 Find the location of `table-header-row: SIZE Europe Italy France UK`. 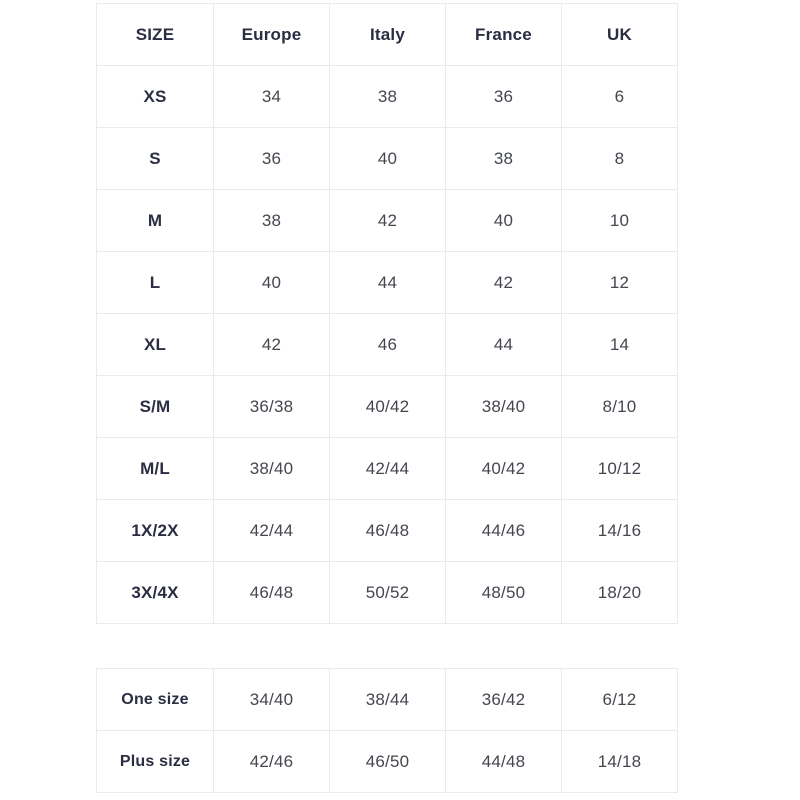

table-header-row: SIZE Europe Italy France UK is located at coordinates (387, 34).